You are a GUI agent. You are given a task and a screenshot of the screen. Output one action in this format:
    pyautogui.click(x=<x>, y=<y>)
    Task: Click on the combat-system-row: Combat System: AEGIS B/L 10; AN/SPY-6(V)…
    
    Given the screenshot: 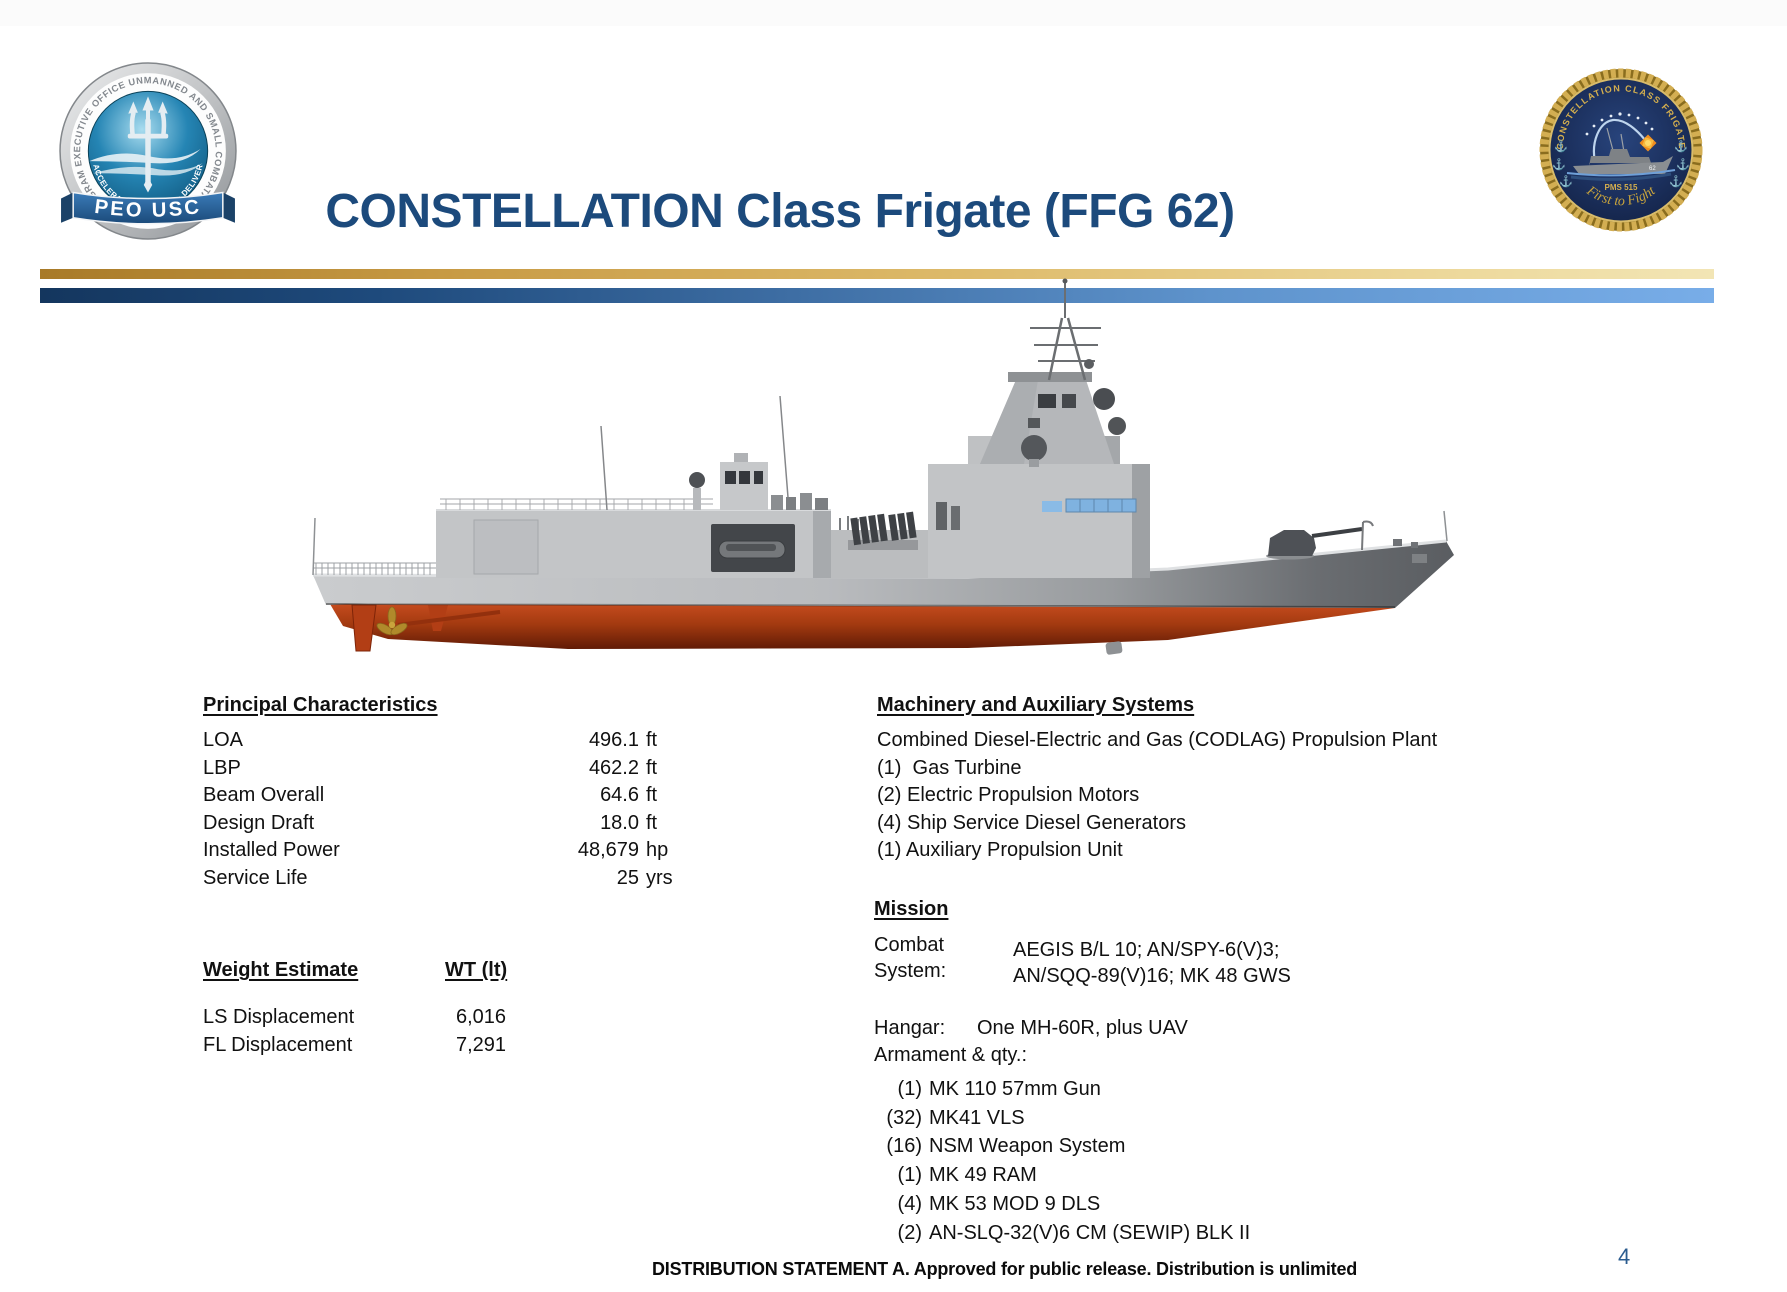 What is the action you would take?
    pyautogui.click(x=1174, y=960)
    